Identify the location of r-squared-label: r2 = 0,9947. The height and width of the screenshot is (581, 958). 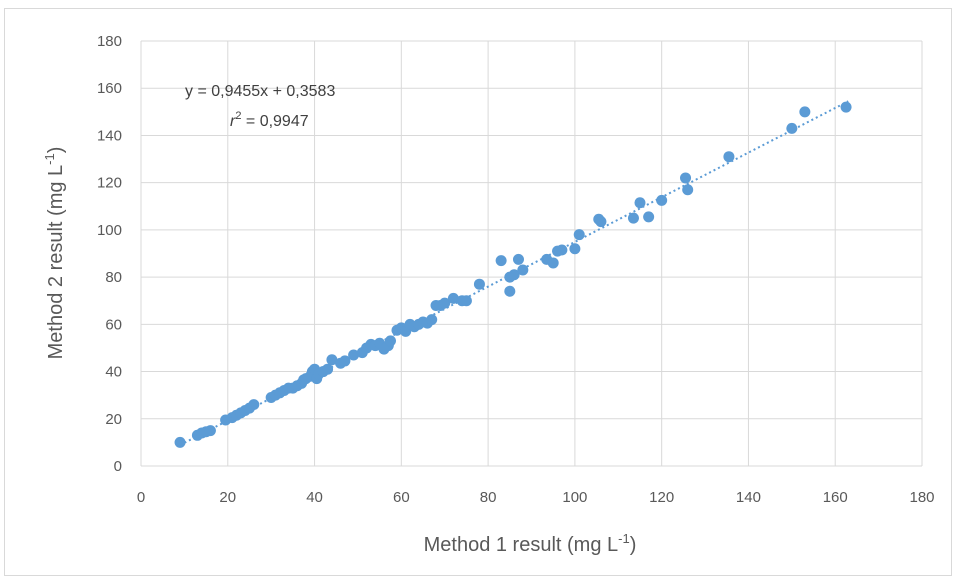
(269, 120).